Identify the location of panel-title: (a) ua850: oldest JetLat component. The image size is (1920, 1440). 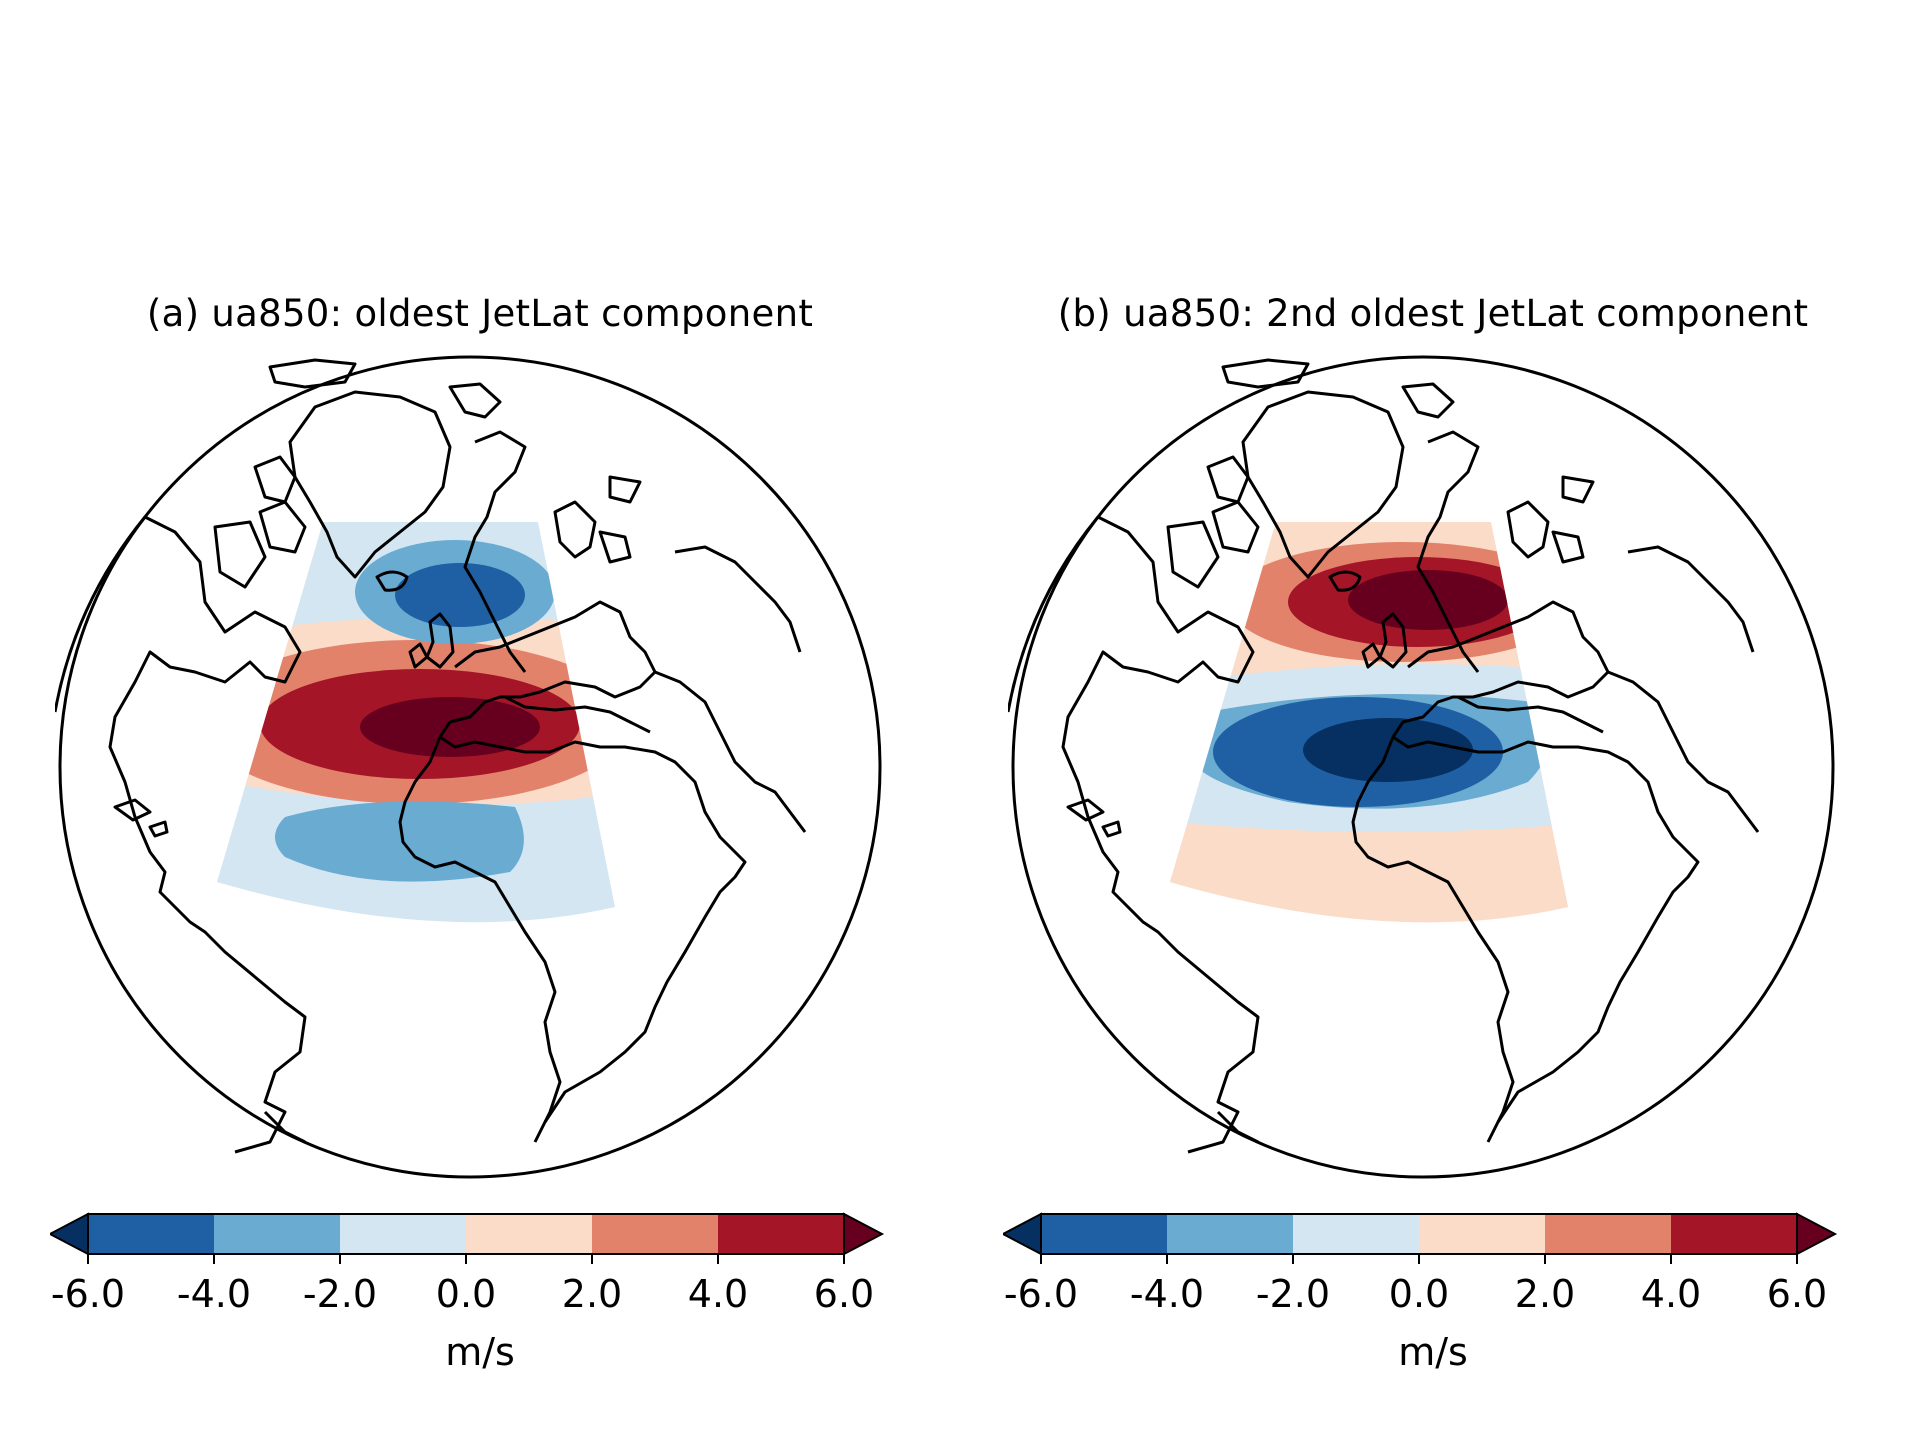
(480, 313).